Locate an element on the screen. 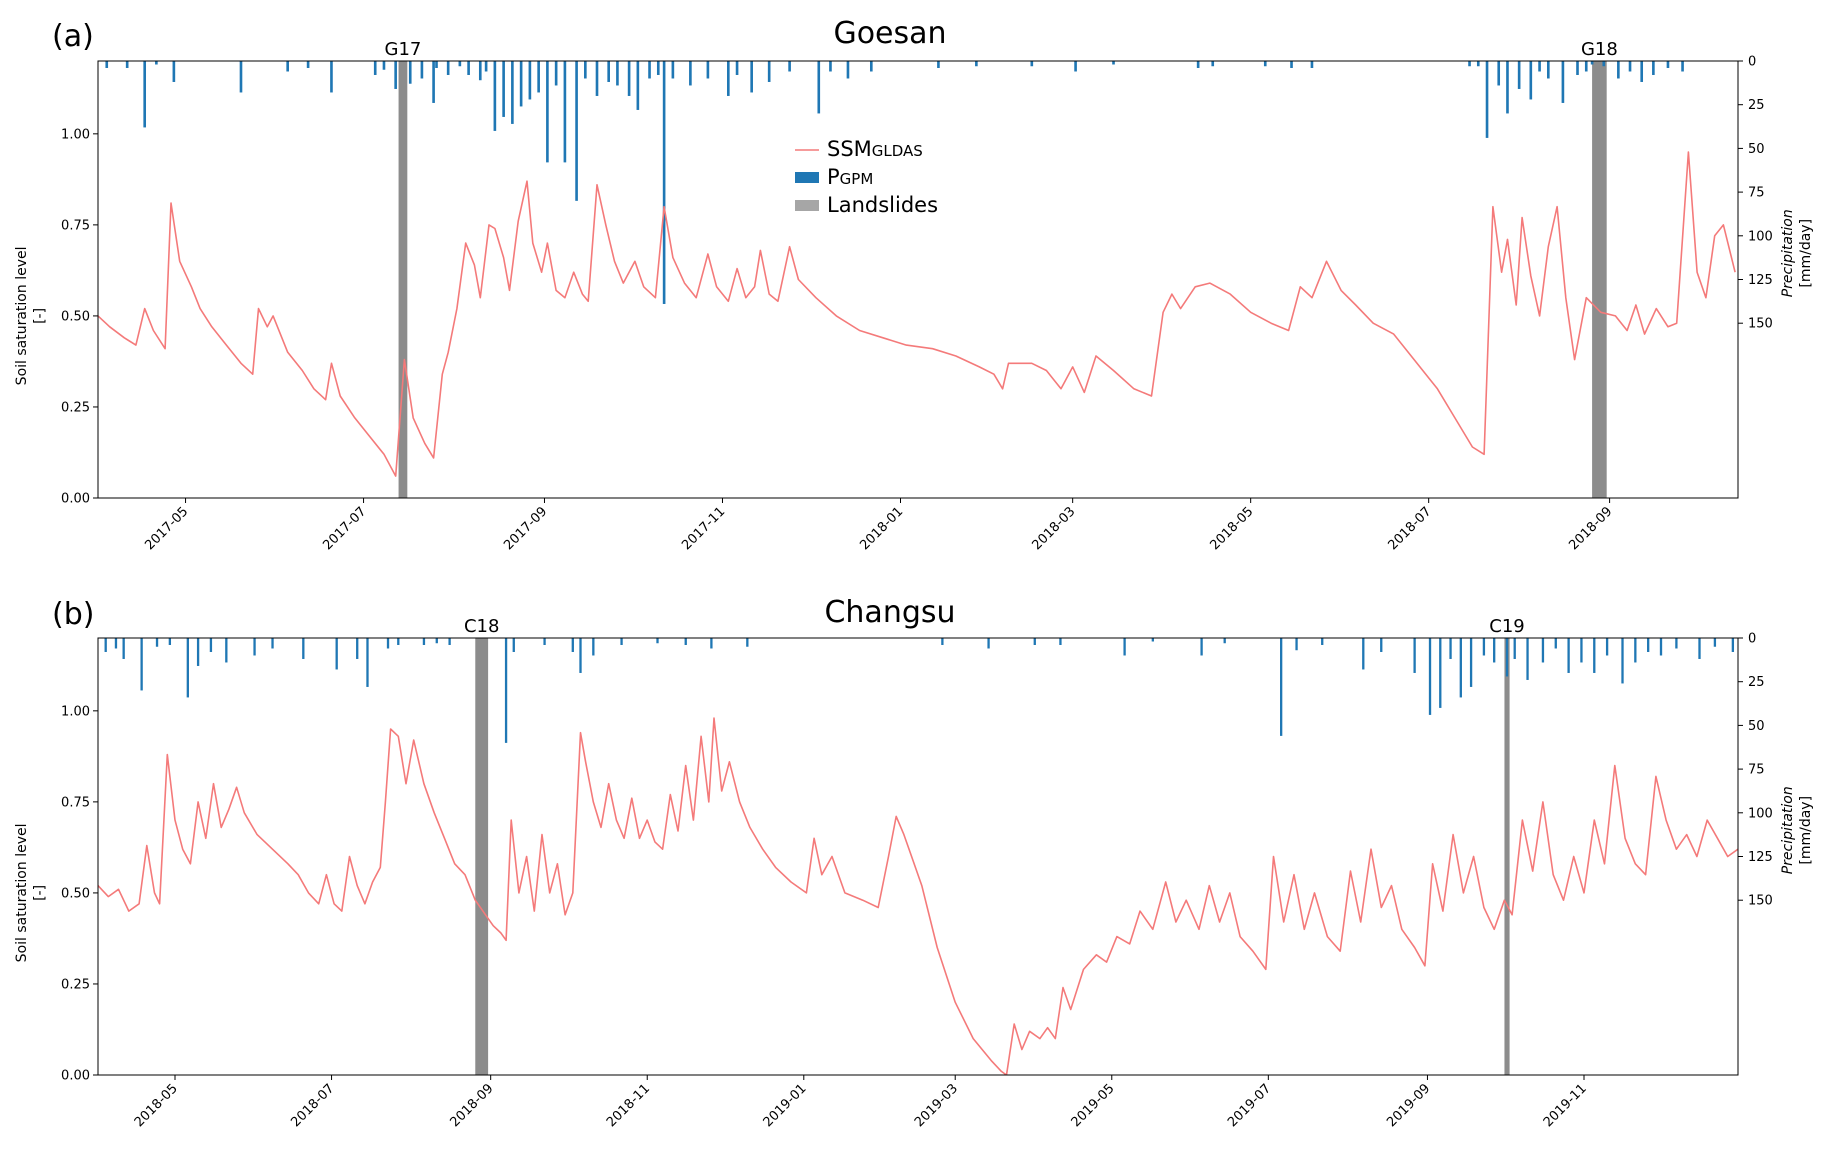 This screenshot has width=1833, height=1156. chart-title: Goesan is located at coordinates (889, 33).